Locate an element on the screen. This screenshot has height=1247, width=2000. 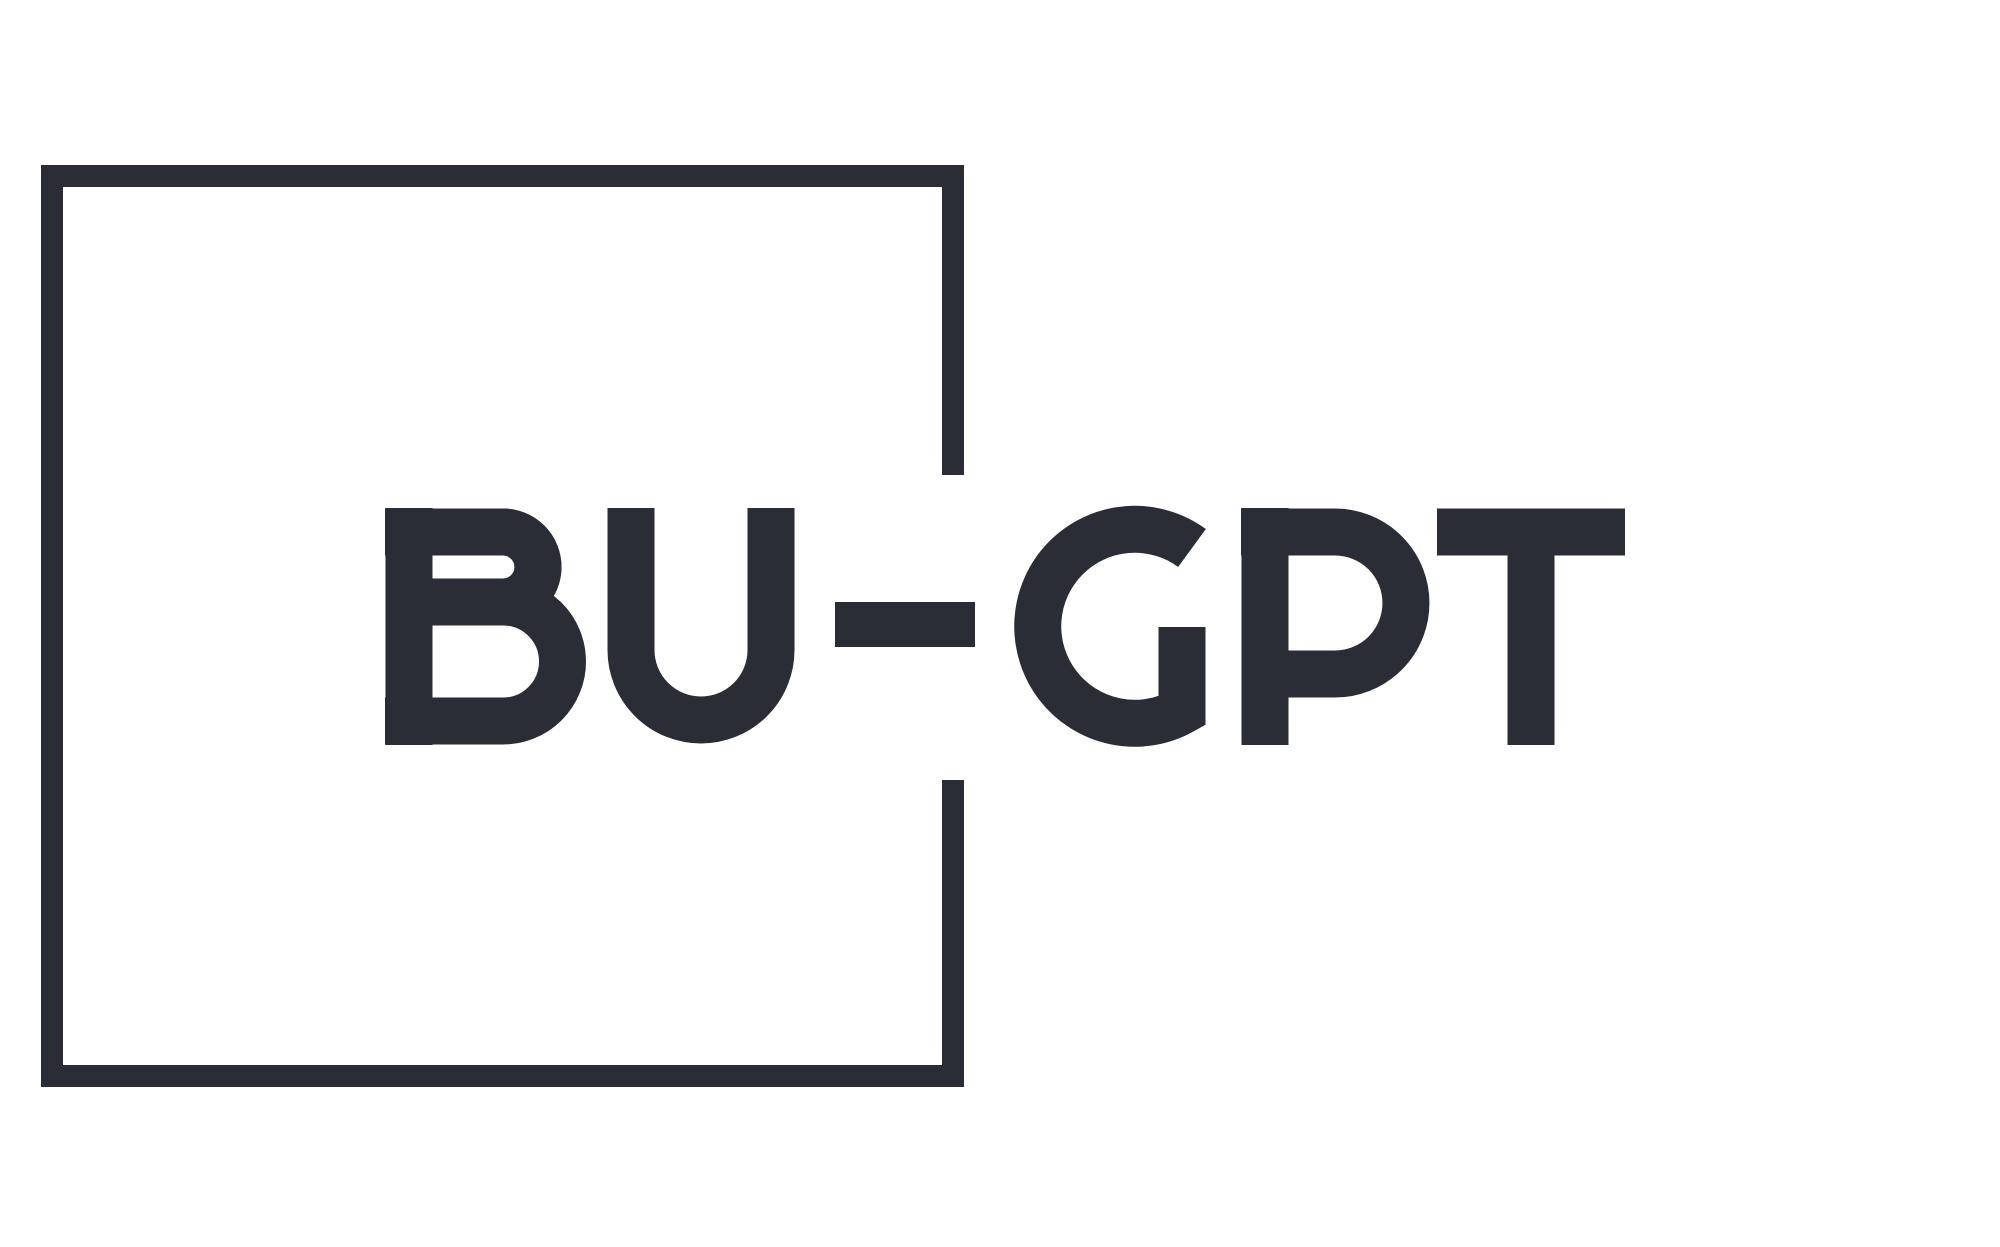
letter-hyphen is located at coordinates (905, 624).